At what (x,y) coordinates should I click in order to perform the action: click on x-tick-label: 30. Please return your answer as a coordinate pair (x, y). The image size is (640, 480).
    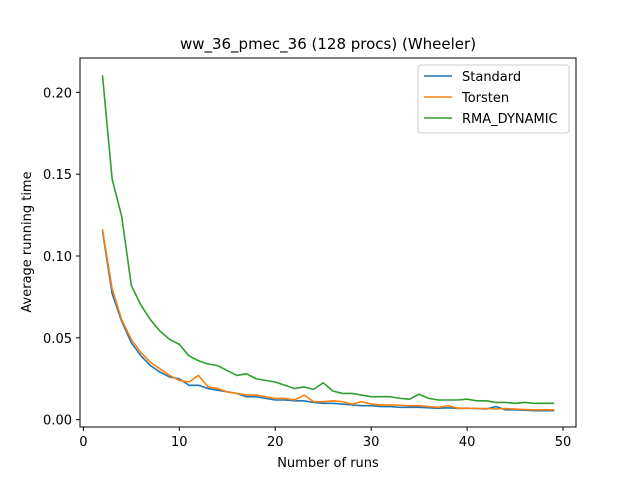
    Looking at the image, I should click on (371, 442).